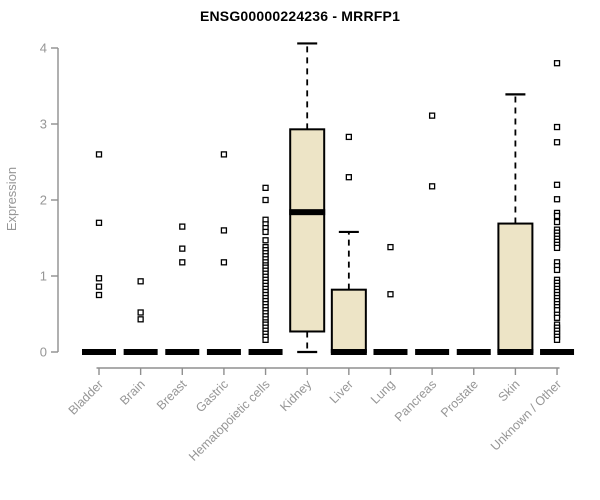 This screenshot has height=500, width=600. Describe the element at coordinates (43, 124) in the screenshot. I see `y-tick-label: 3` at that location.